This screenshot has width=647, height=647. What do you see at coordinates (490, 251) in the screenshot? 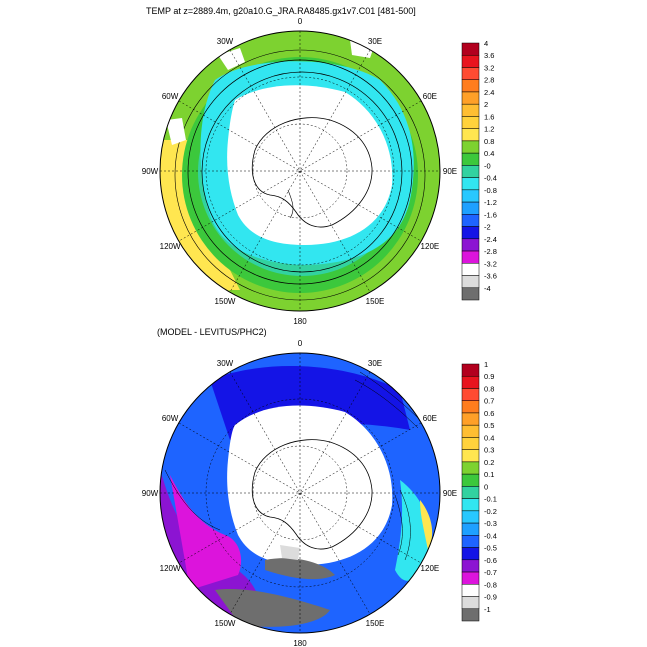
I see `colorbar-label: -2.8` at bounding box center [490, 251].